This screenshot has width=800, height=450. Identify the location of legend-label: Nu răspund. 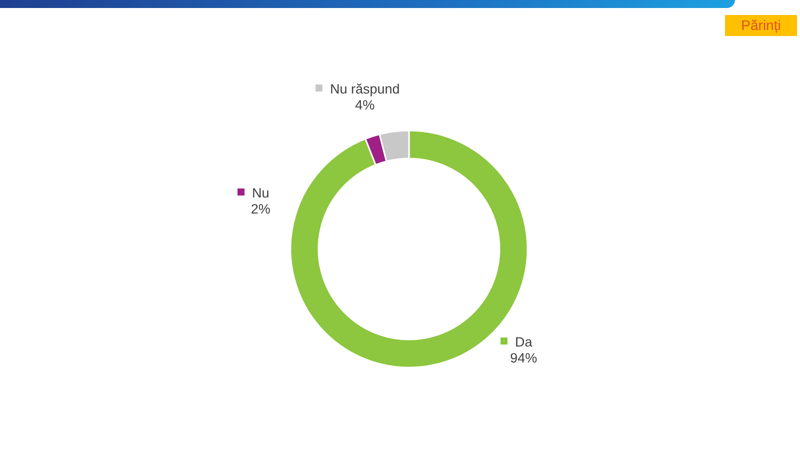
(365, 89).